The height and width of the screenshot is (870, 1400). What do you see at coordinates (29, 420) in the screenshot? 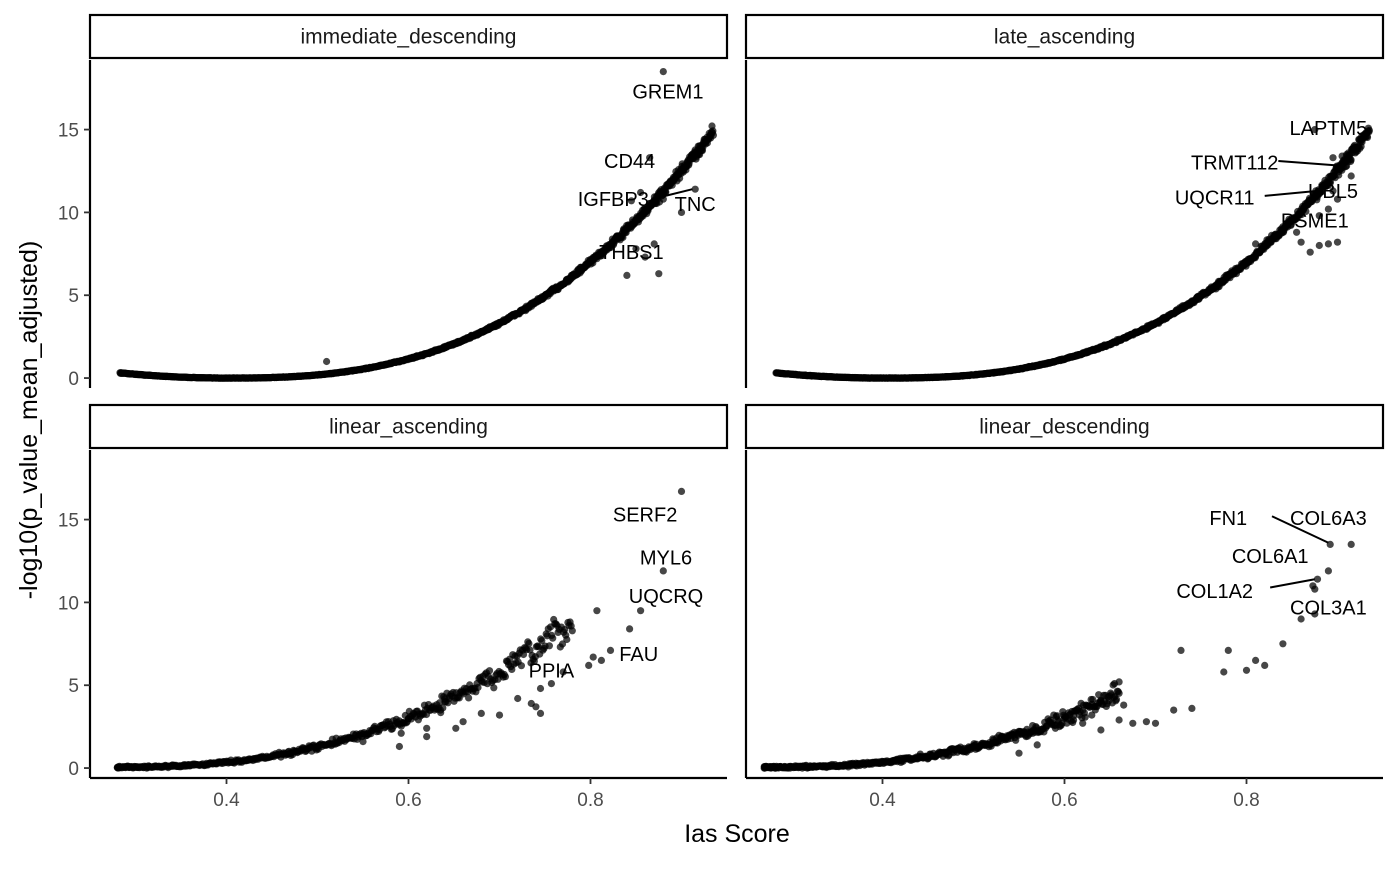
I see `y-axis-title: -log10(p_value_mean_adjusted)` at bounding box center [29, 420].